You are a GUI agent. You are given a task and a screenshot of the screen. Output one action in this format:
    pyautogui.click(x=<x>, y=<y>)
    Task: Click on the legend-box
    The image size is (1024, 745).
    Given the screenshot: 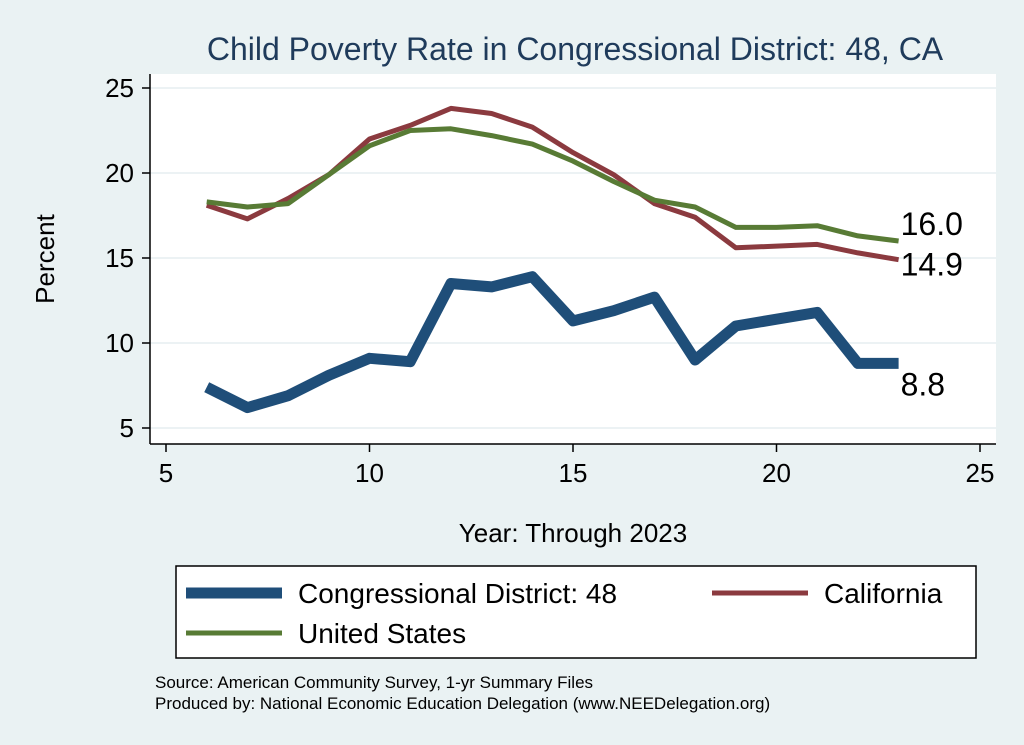 What is the action you would take?
    pyautogui.click(x=576, y=612)
    